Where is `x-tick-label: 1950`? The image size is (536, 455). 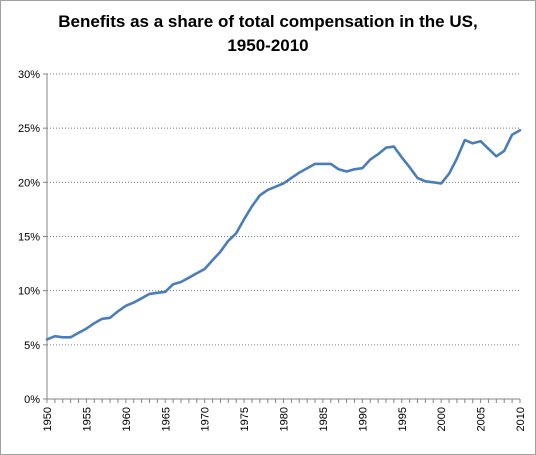 x-tick-label: 1950 is located at coordinates (48, 419).